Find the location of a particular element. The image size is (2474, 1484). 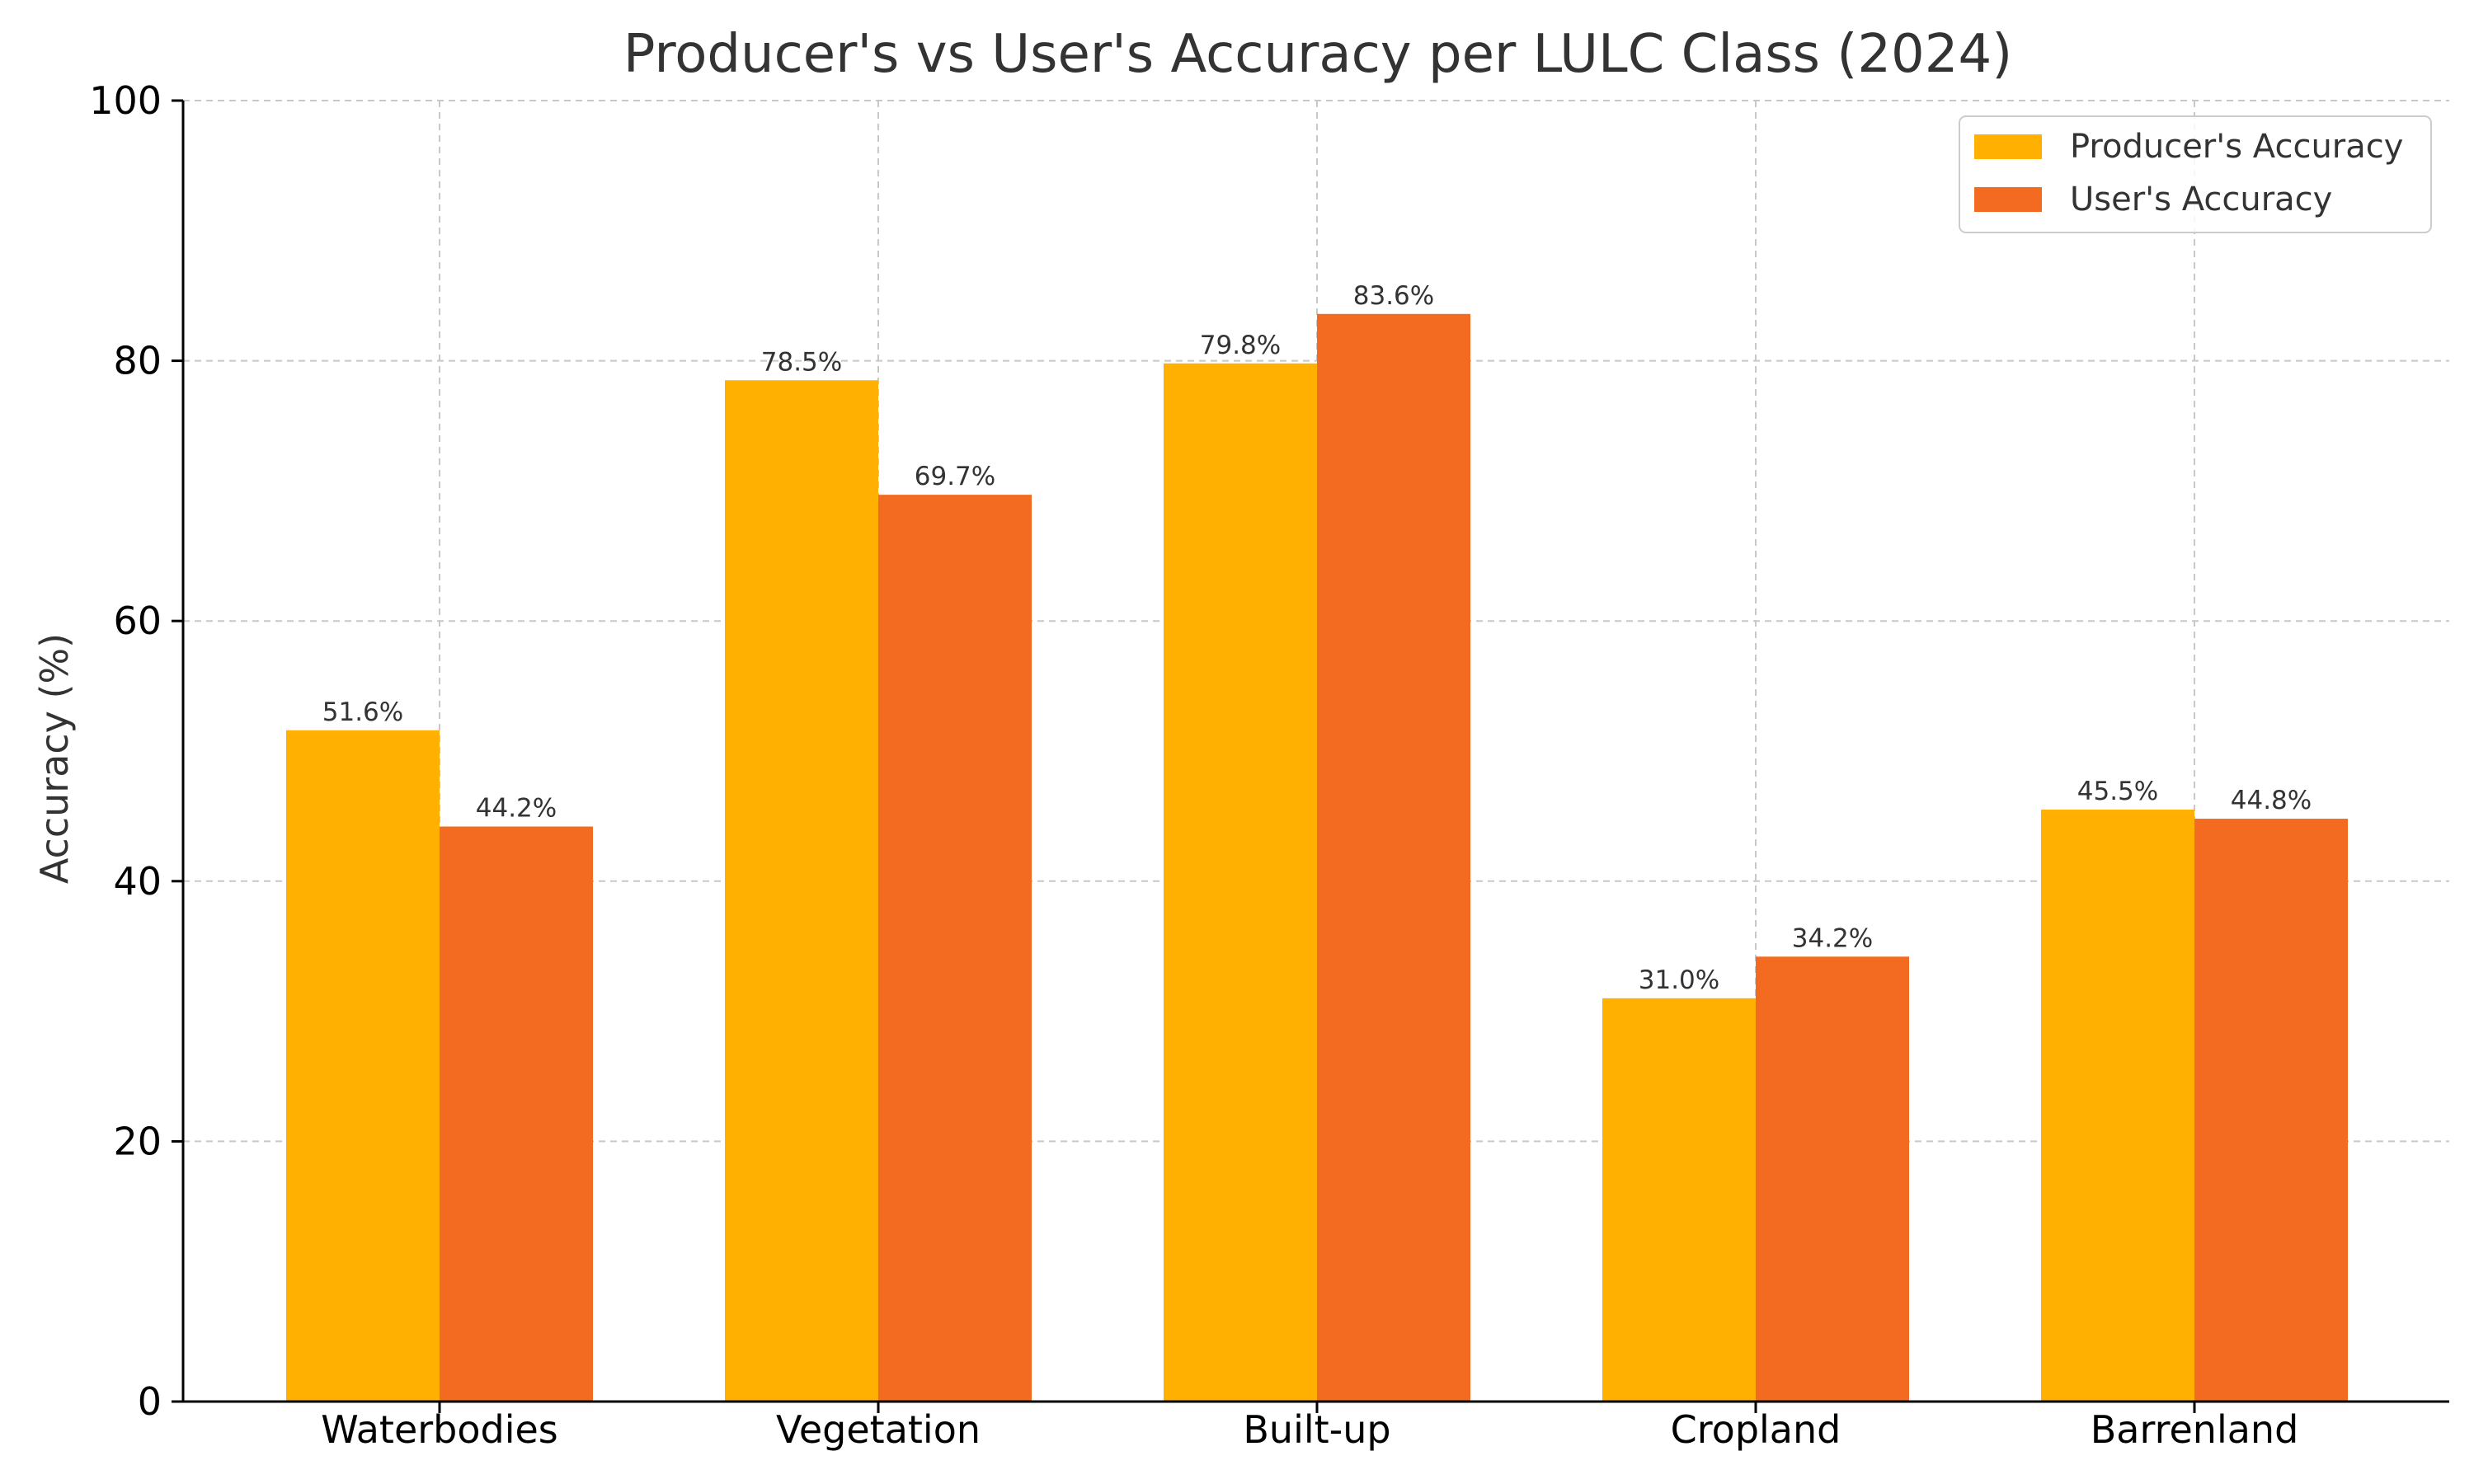

x-tick-label: Vegetation is located at coordinates (878, 1429).